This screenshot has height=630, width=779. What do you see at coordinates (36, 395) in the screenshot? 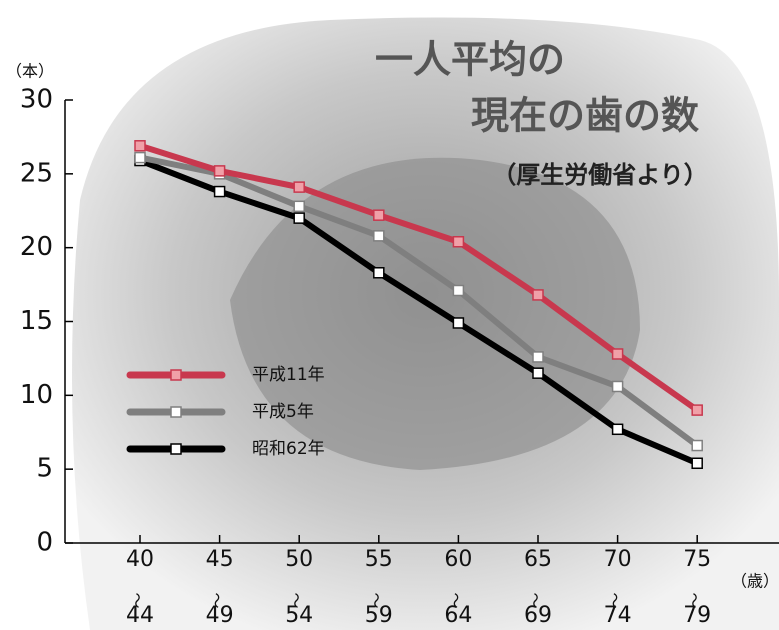
I see `y-tick-label: 10` at bounding box center [36, 395].